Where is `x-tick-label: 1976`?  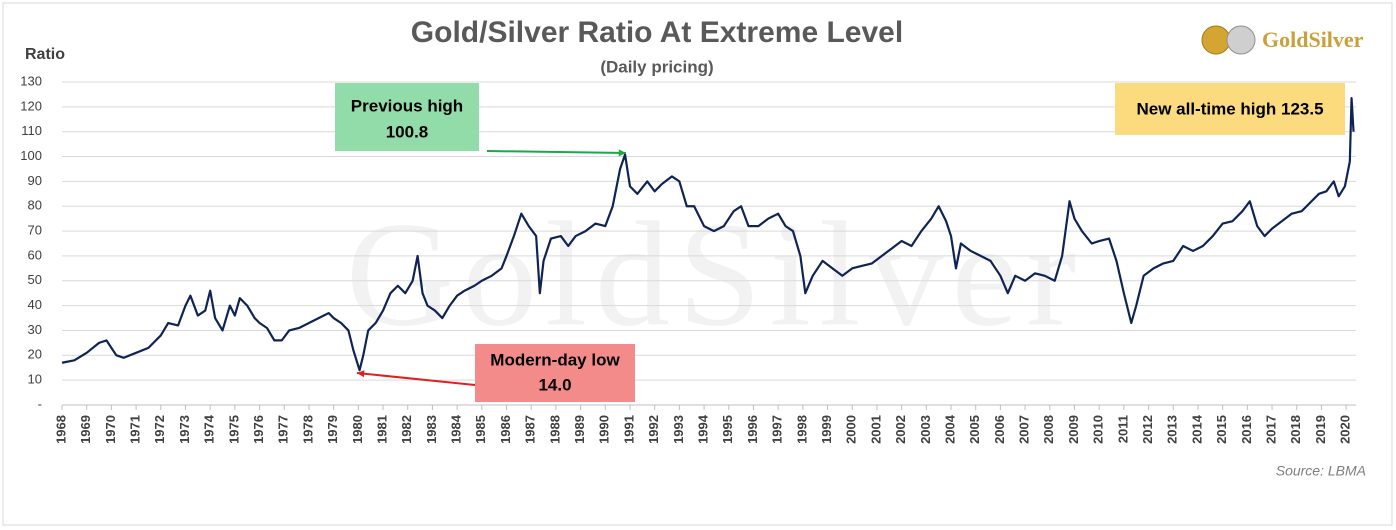 x-tick-label: 1976 is located at coordinates (258, 429).